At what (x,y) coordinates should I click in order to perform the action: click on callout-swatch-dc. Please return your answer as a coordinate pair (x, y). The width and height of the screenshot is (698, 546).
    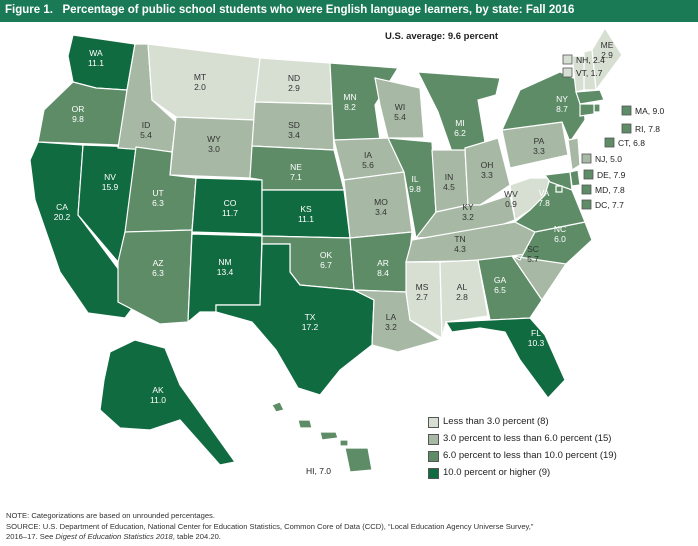
    Looking at the image, I should click on (586, 204).